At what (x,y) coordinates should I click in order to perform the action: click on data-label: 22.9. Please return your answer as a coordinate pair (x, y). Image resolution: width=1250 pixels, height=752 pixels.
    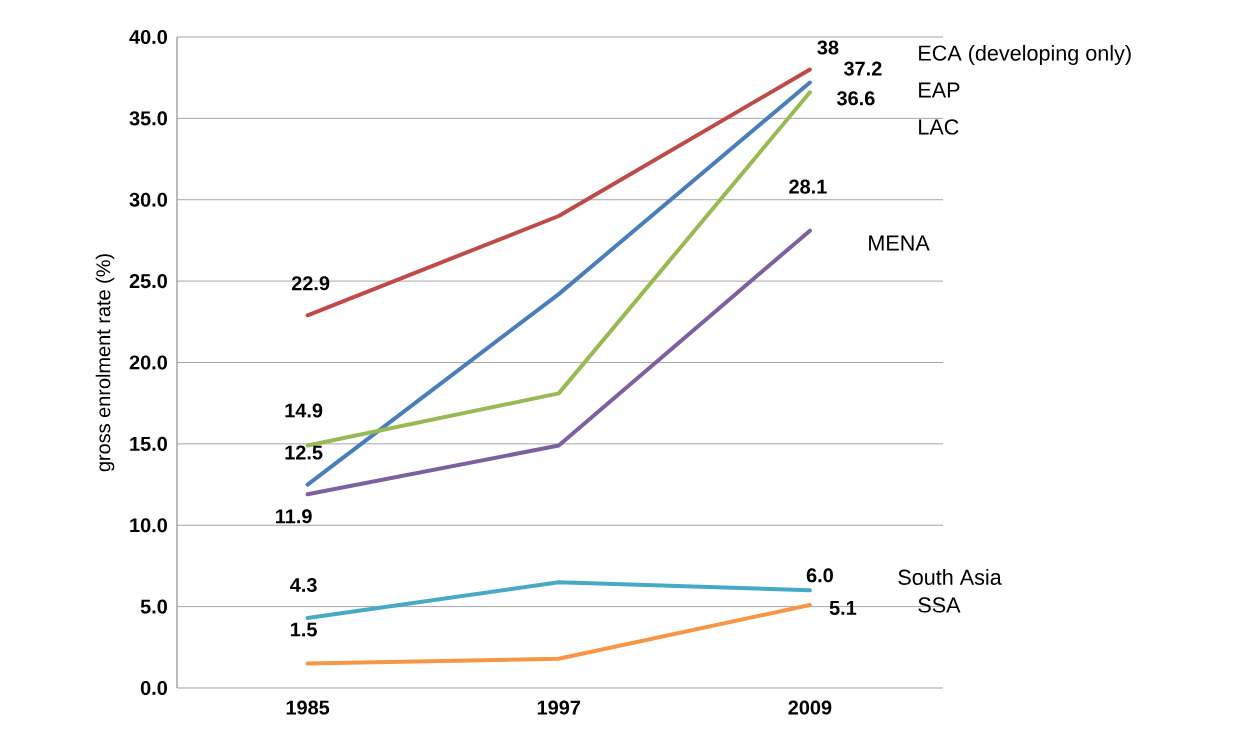
    Looking at the image, I should click on (310, 283).